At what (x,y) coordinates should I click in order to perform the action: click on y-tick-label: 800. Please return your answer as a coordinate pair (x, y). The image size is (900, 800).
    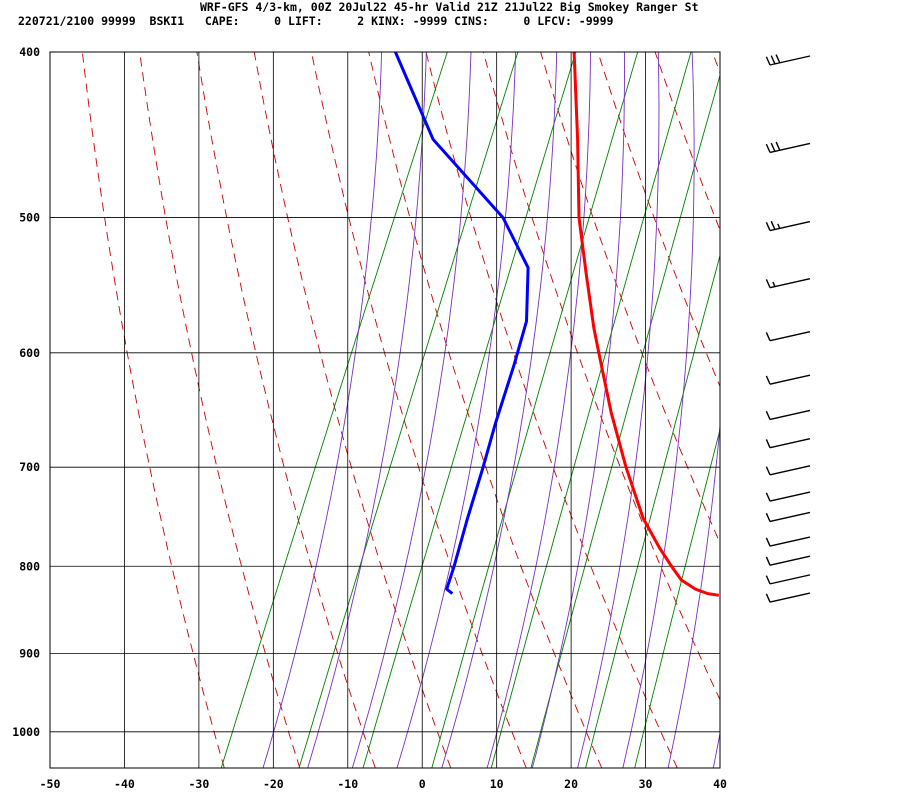
    Looking at the image, I should click on (29, 566).